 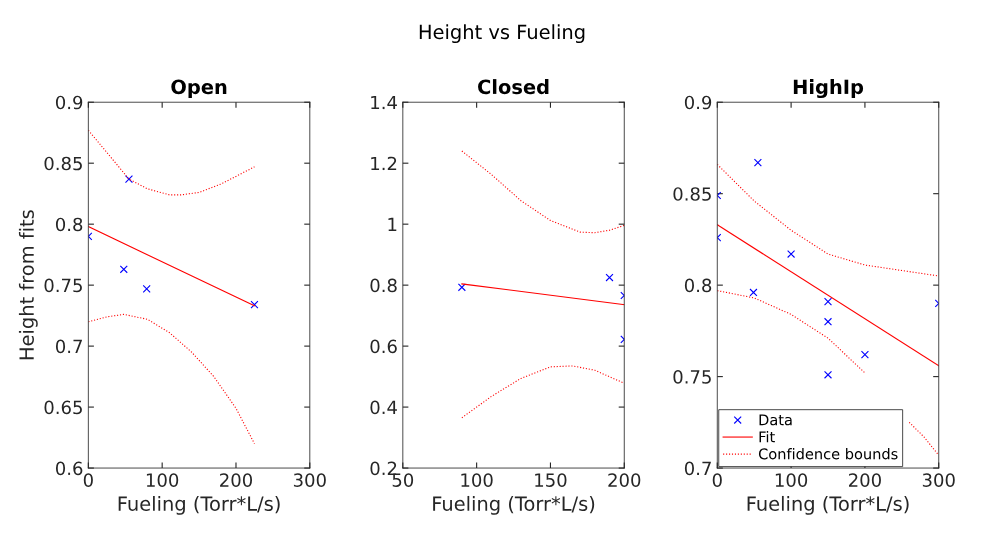 I want to click on y-axis-title: Height from fits, so click(x=28, y=285).